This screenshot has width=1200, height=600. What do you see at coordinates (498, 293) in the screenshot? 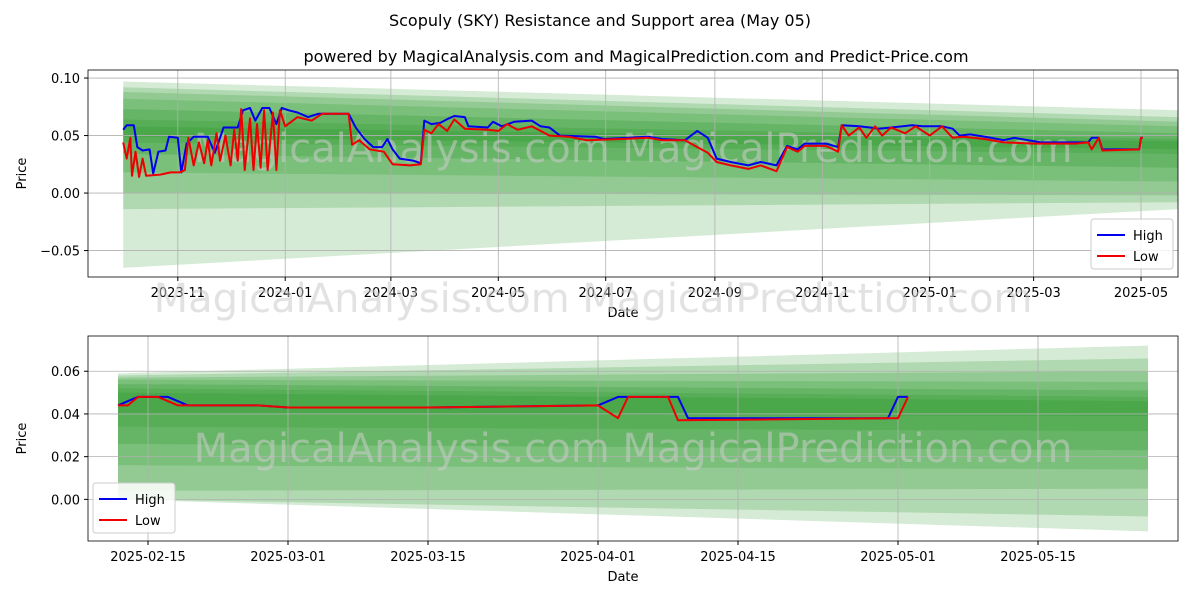
I see `x-tick-label: 2024-05` at bounding box center [498, 293].